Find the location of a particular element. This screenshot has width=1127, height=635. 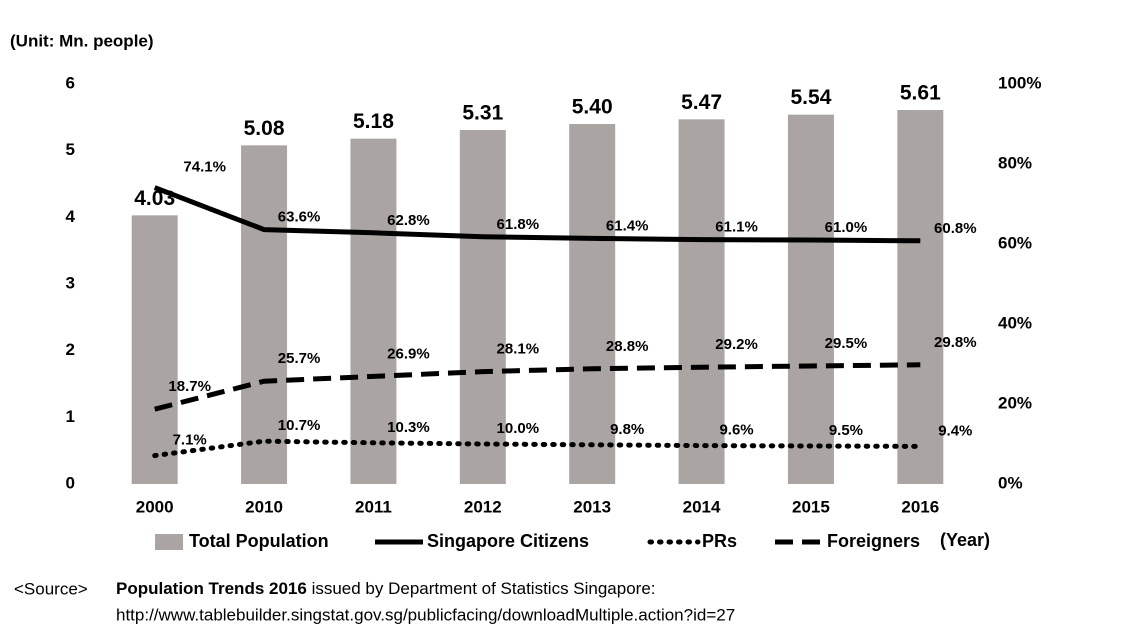

line-value-label: 61.4% is located at coordinates (627, 225).